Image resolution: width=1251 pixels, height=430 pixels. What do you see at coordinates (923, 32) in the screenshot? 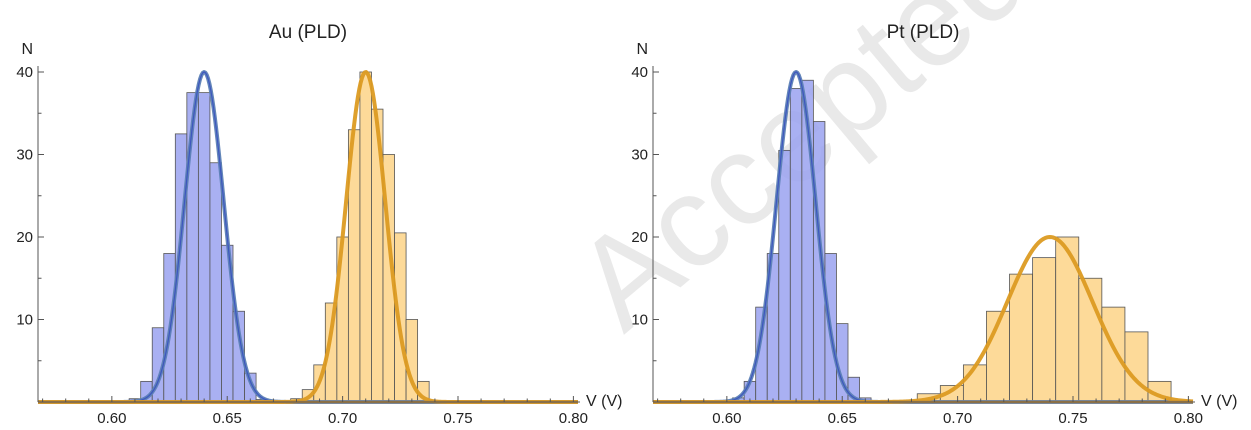
I see `chart-title: Pt (PLD)` at bounding box center [923, 32].